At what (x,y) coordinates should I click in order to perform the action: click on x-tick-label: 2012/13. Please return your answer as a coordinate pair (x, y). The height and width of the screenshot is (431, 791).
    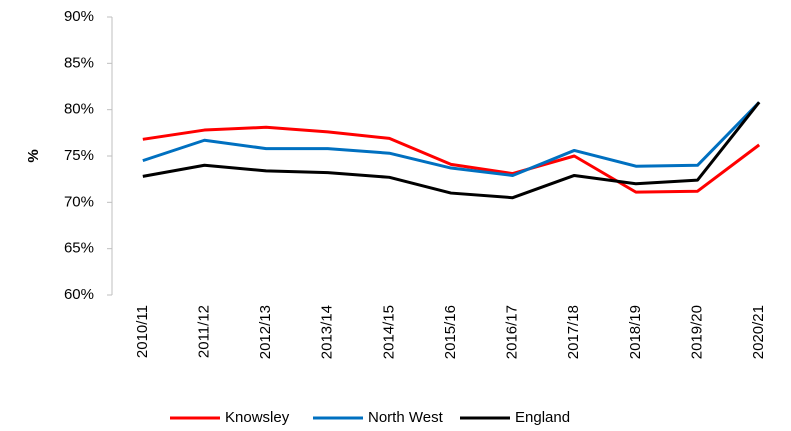
    Looking at the image, I should click on (265, 332).